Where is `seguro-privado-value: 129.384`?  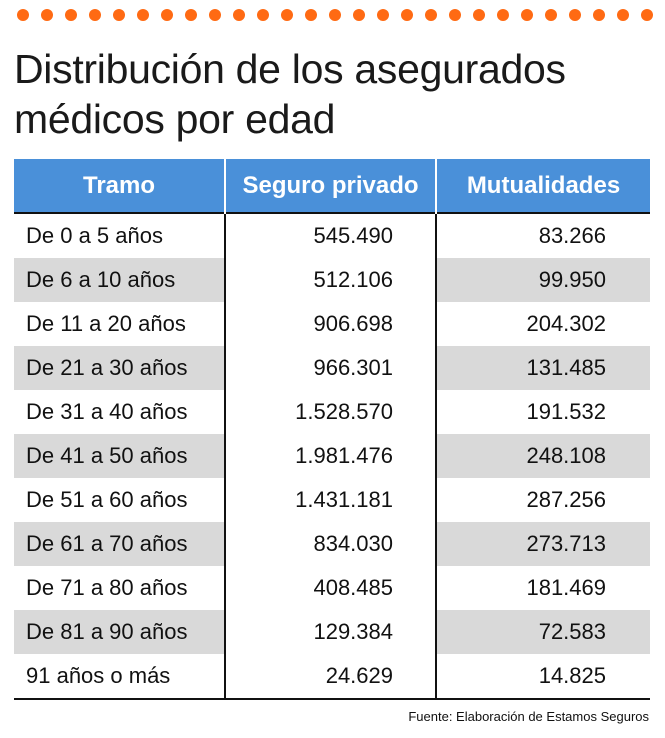 seguro-privado-value: 129.384 is located at coordinates (330, 632).